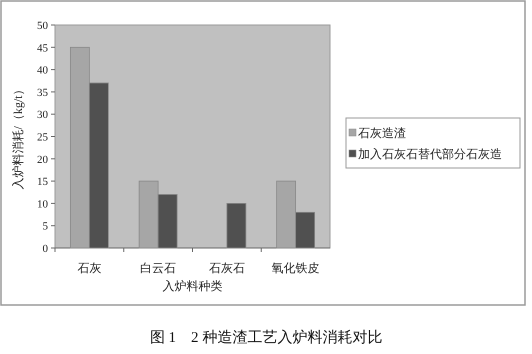 Image resolution: width=532 pixels, height=354 pixels. What do you see at coordinates (18, 136) in the screenshot?
I see `y-axis-title: 入炉料消耗/（kg/t）` at bounding box center [18, 136].